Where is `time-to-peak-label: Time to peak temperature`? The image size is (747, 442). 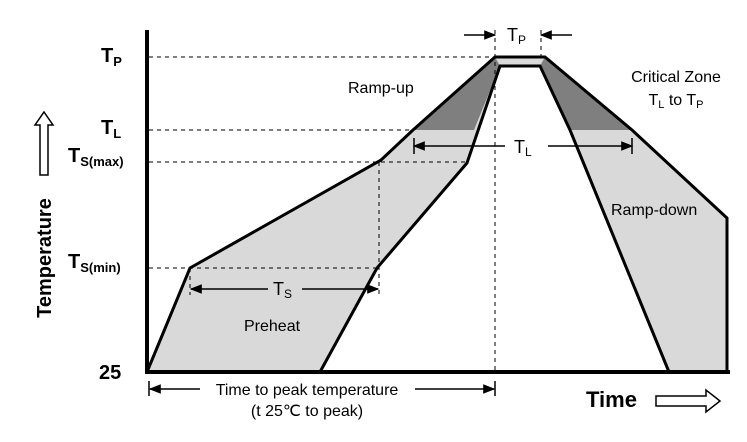
time-to-peak-label: Time to peak temperature is located at coordinates (307, 390).